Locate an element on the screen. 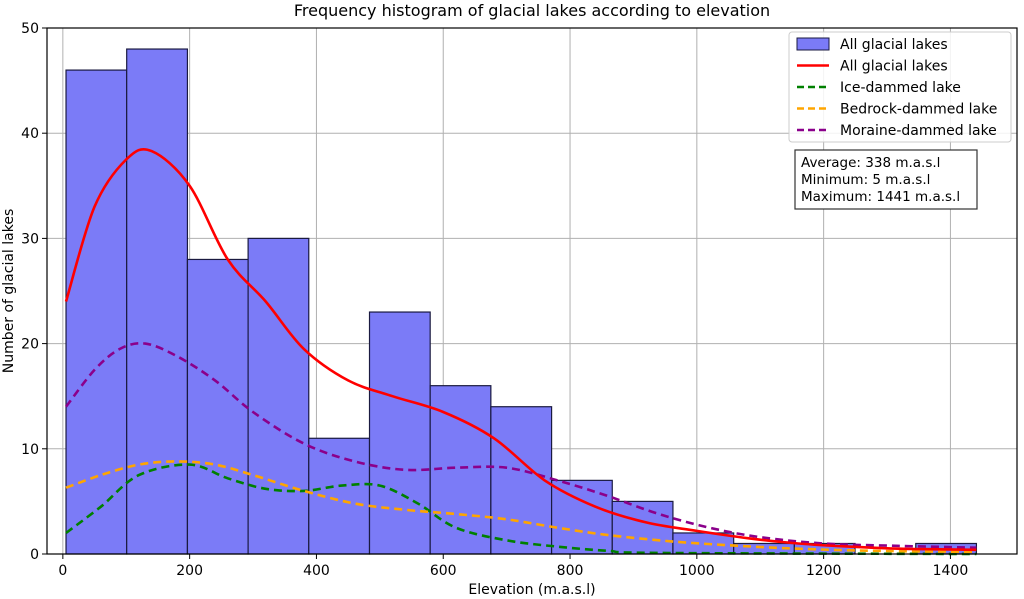  x-tick-label: 1400 is located at coordinates (951, 571).